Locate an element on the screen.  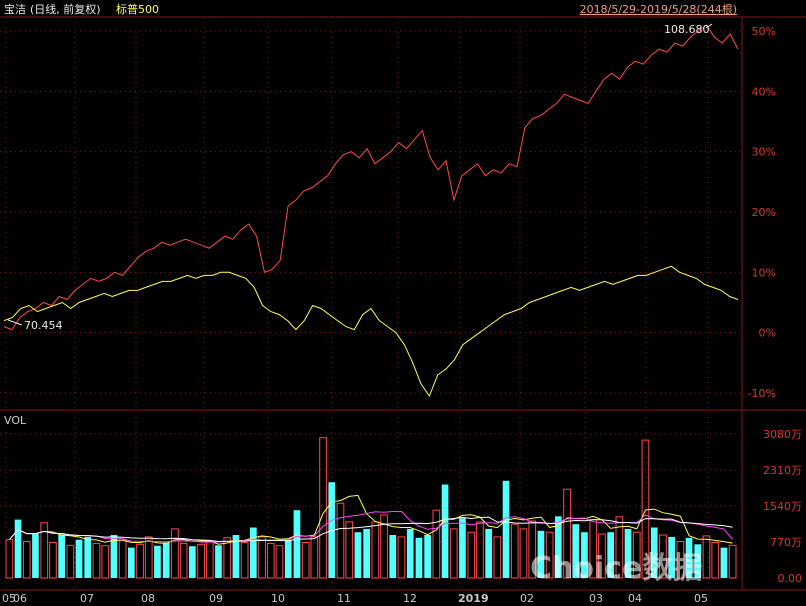
benchmark-name: 标普500 is located at coordinates (137, 9).